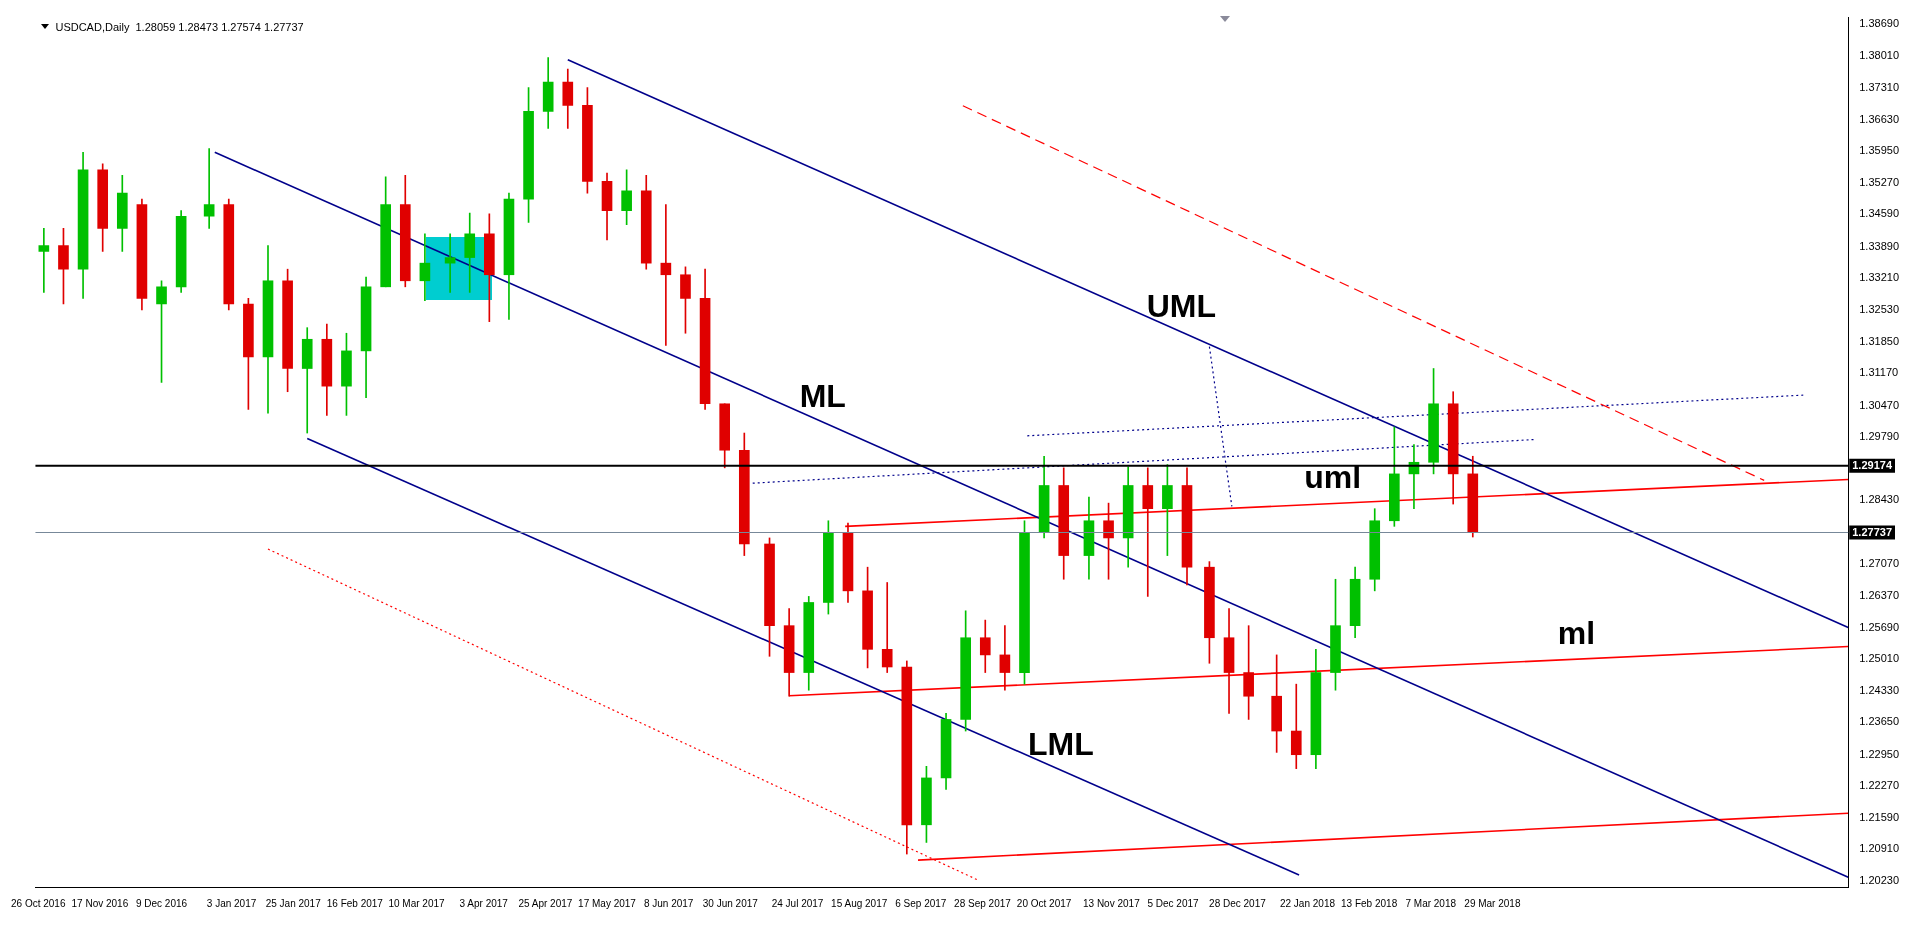 The image size is (1919, 927). I want to click on x-tick-label: 24 Jul 2017, so click(797, 903).